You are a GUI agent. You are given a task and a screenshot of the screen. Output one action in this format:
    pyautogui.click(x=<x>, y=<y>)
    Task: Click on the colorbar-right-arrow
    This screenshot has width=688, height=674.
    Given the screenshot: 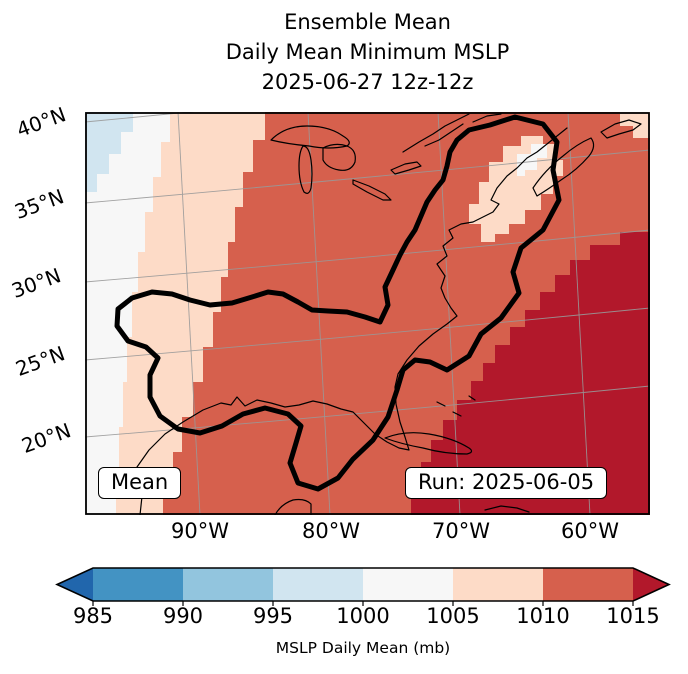 What is the action you would take?
    pyautogui.click(x=651, y=584)
    